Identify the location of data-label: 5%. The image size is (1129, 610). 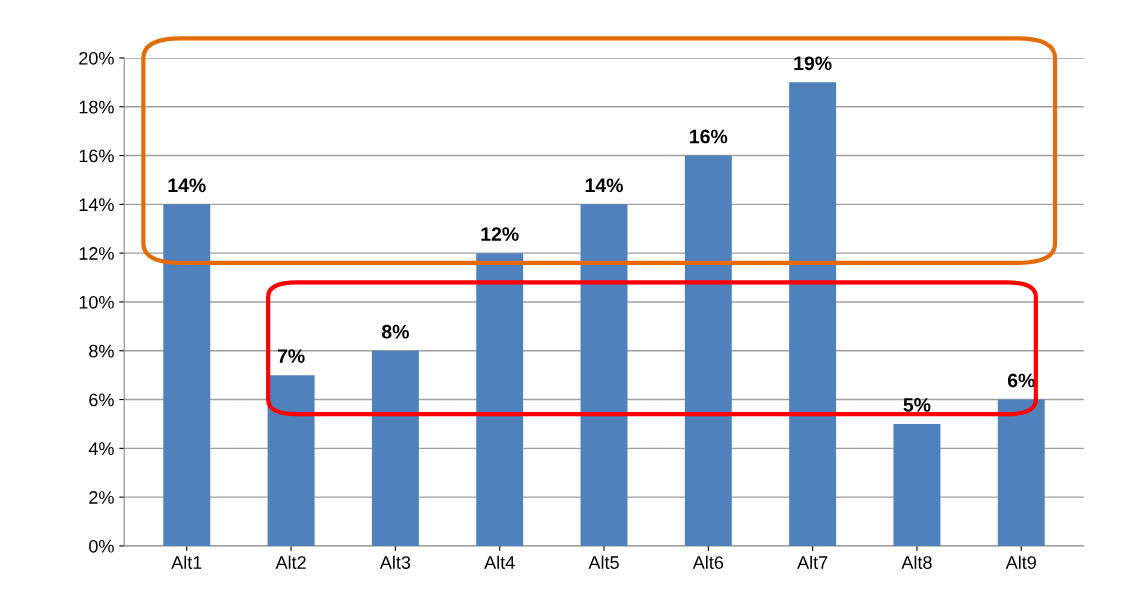
(917, 405).